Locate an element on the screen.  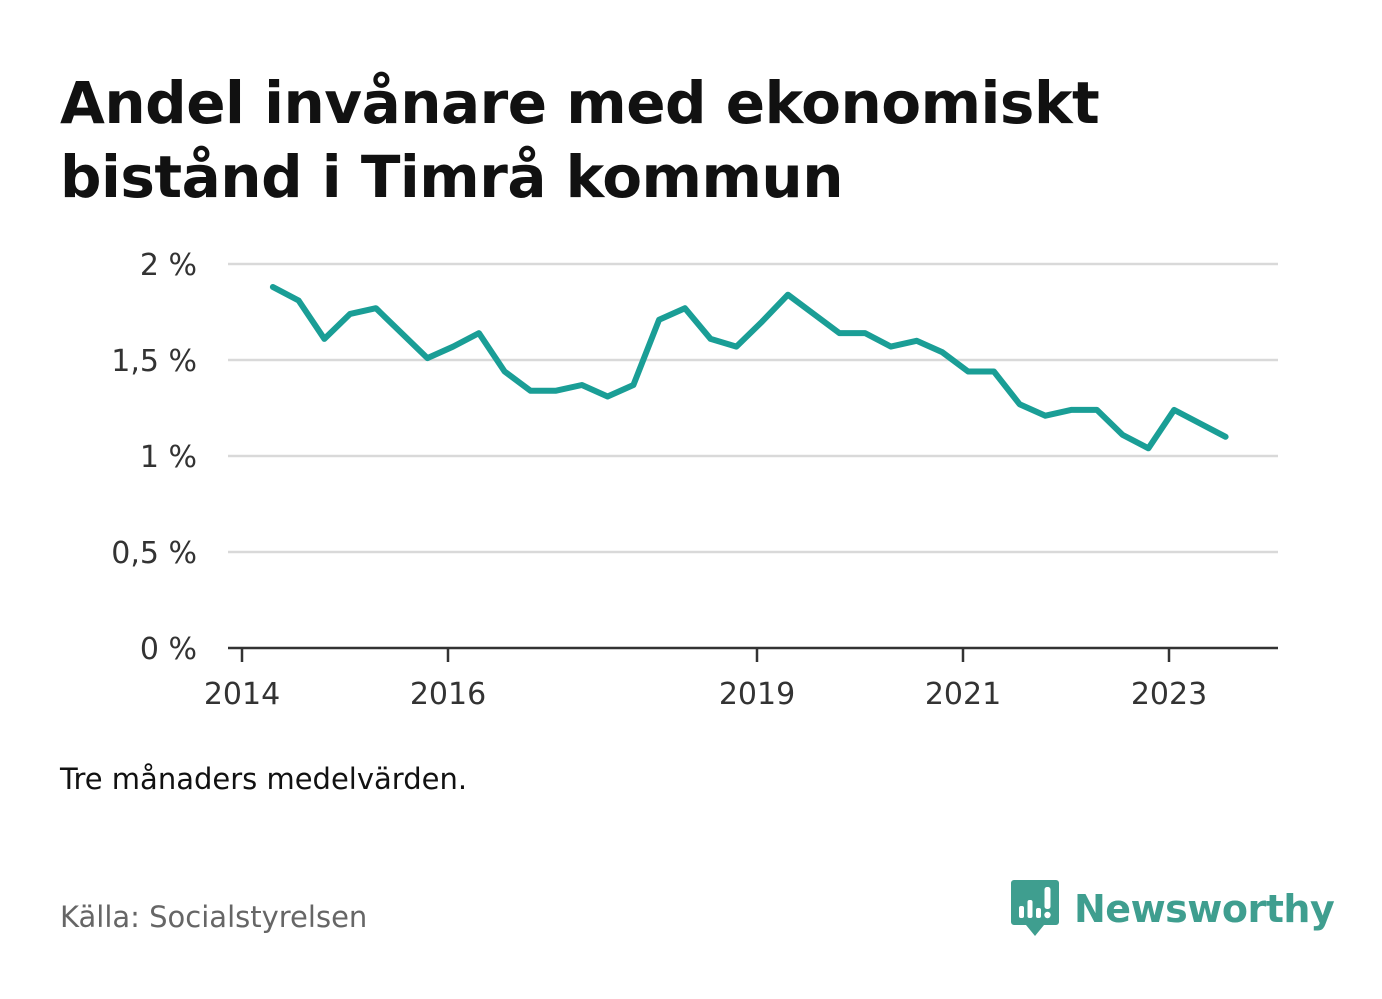
y-tick-label: 0,5 % is located at coordinates (154, 553).